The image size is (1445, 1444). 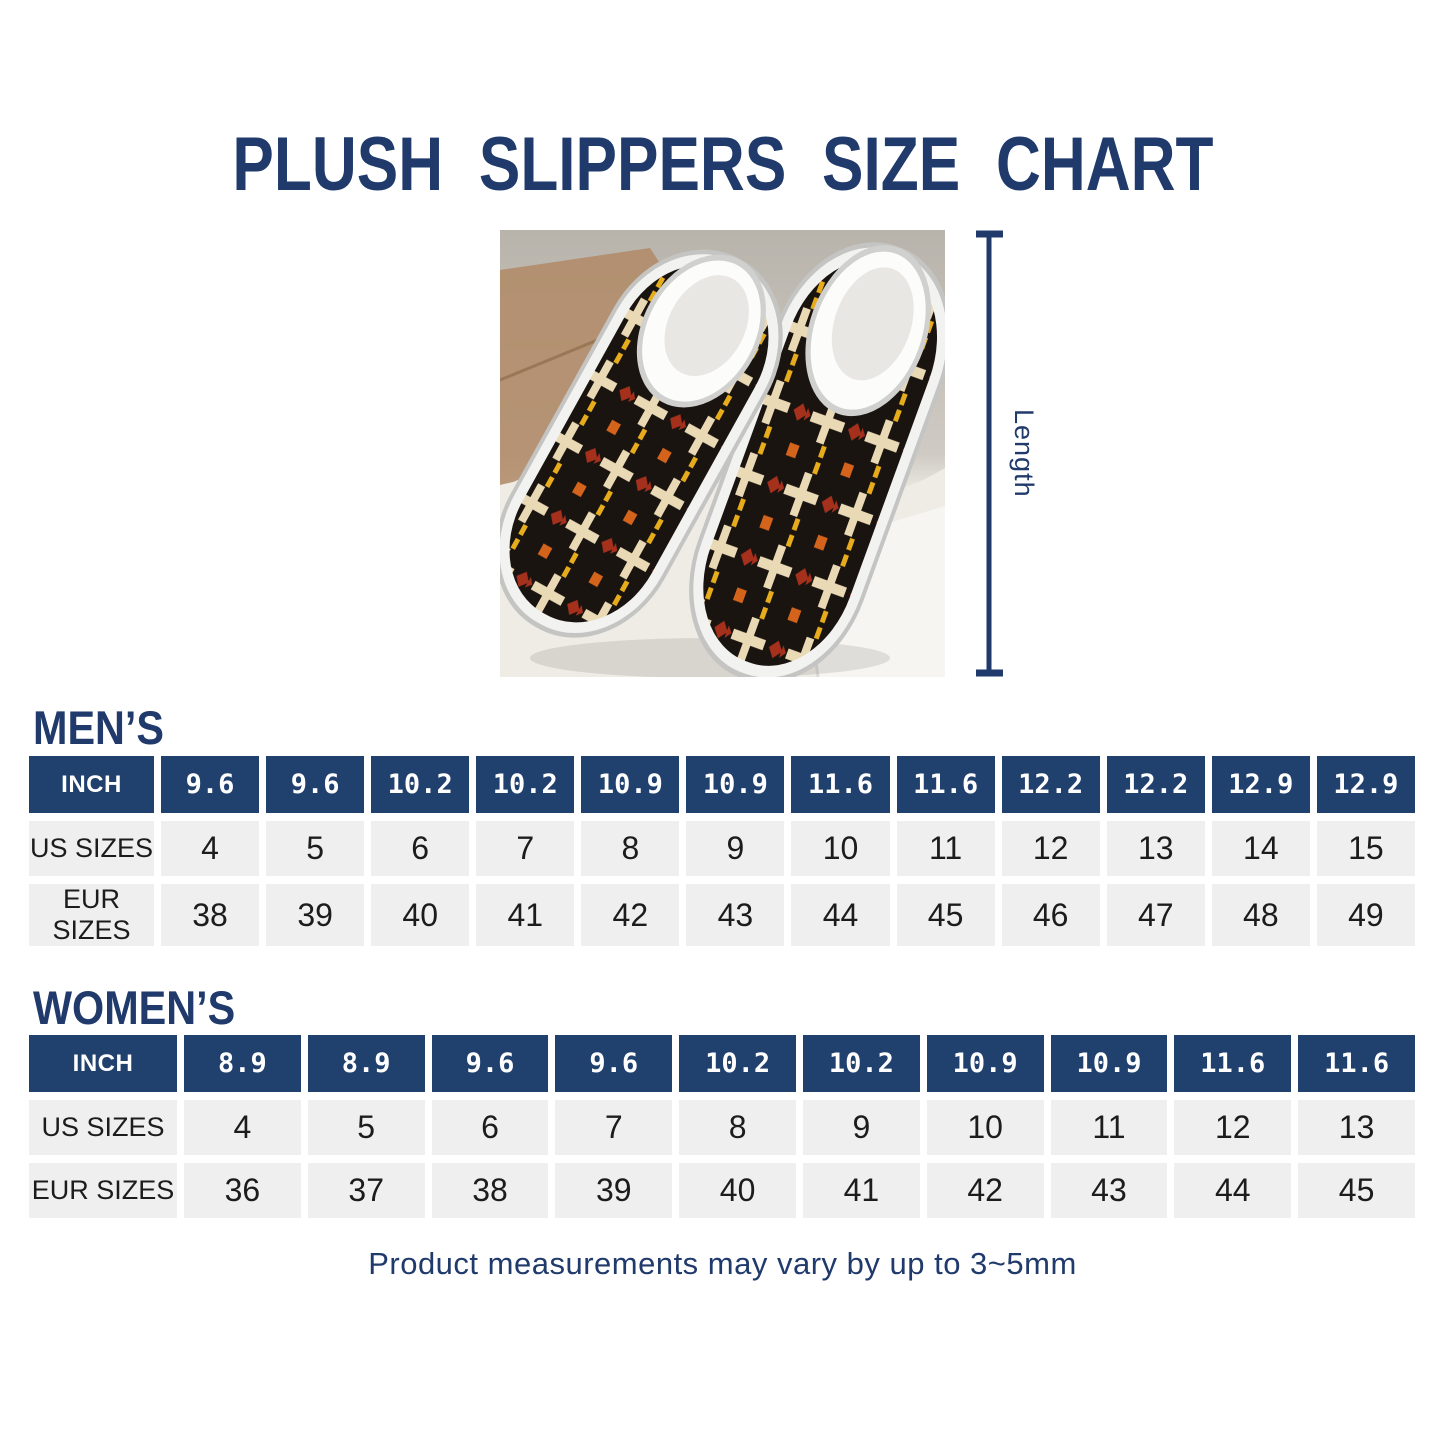 What do you see at coordinates (103, 1127) in the screenshot?
I see `womens-us-row-label: US SIZES` at bounding box center [103, 1127].